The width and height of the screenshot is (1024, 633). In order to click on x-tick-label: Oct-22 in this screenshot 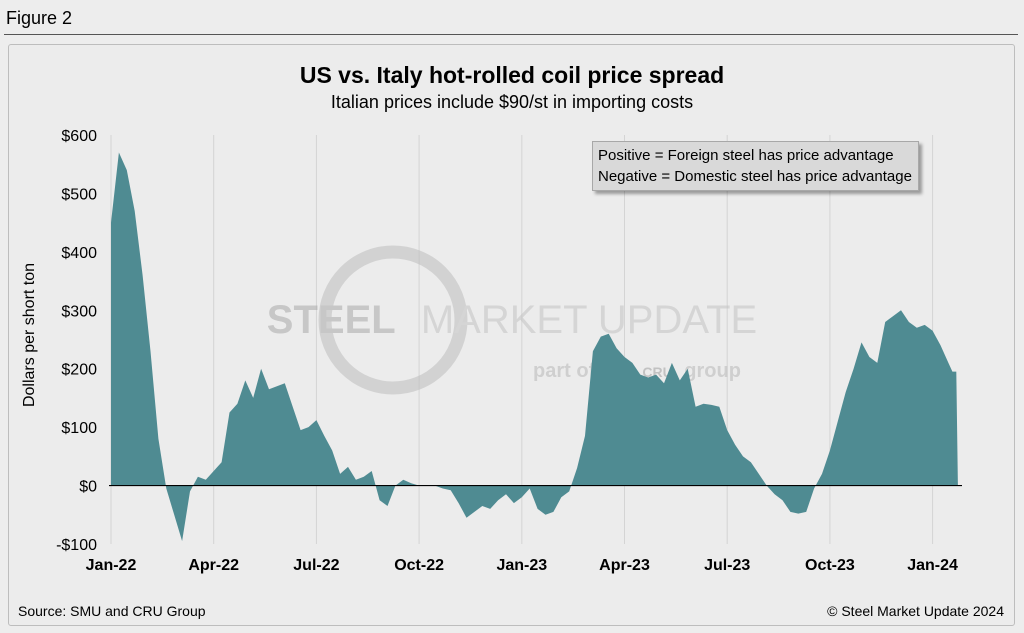, I will do `click(419, 565)`.